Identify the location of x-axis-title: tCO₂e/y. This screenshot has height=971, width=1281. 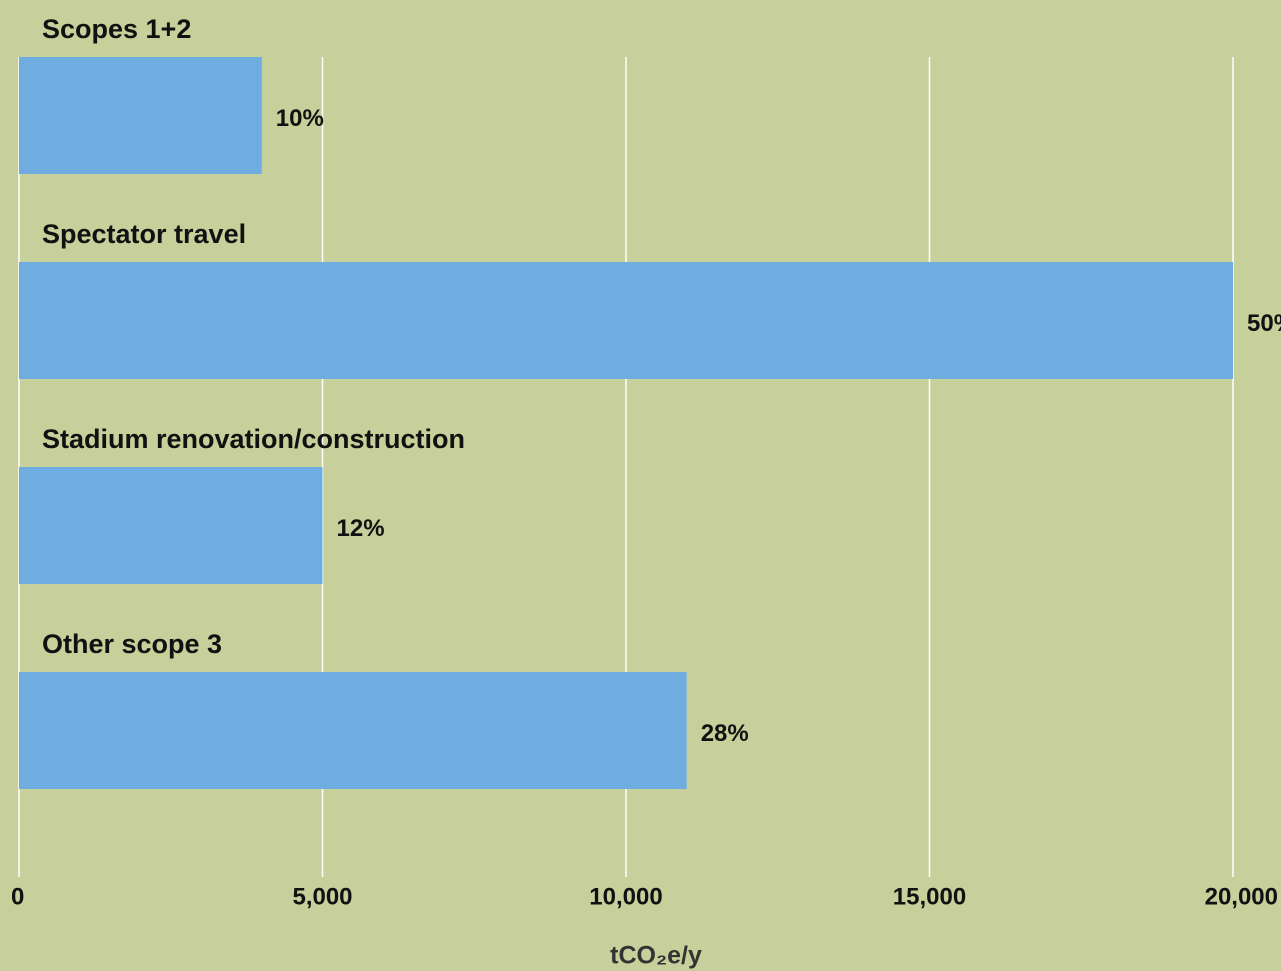
(656, 956).